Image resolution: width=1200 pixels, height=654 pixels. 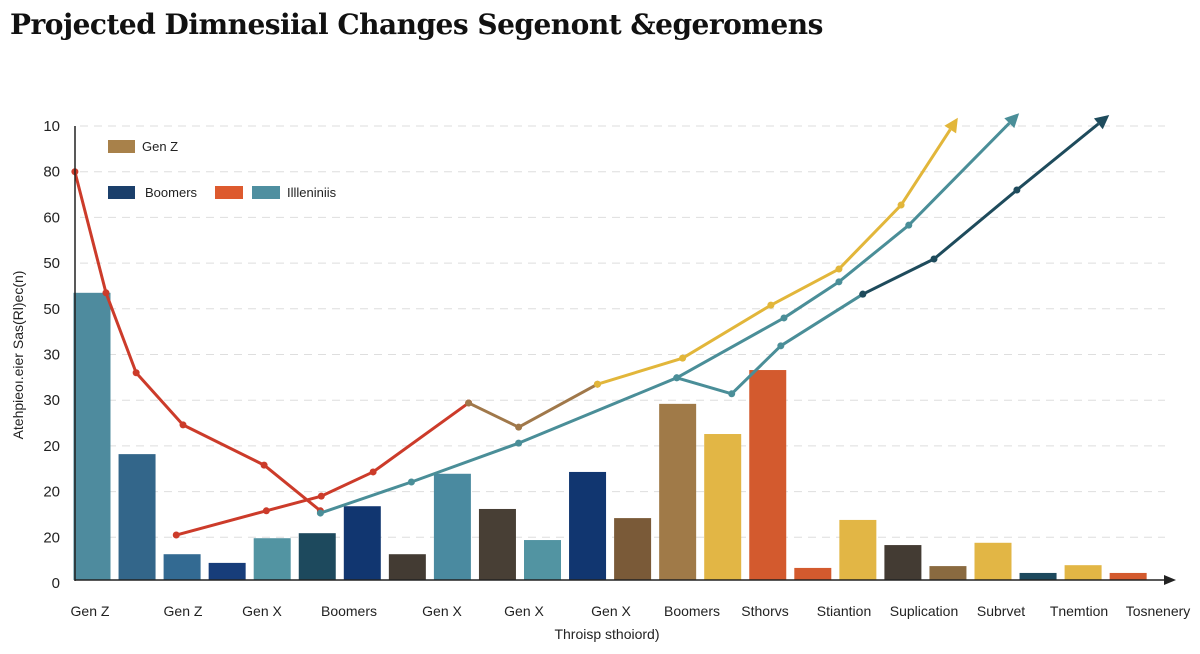 I want to click on legend-swatch-gen-z, so click(x=121, y=146).